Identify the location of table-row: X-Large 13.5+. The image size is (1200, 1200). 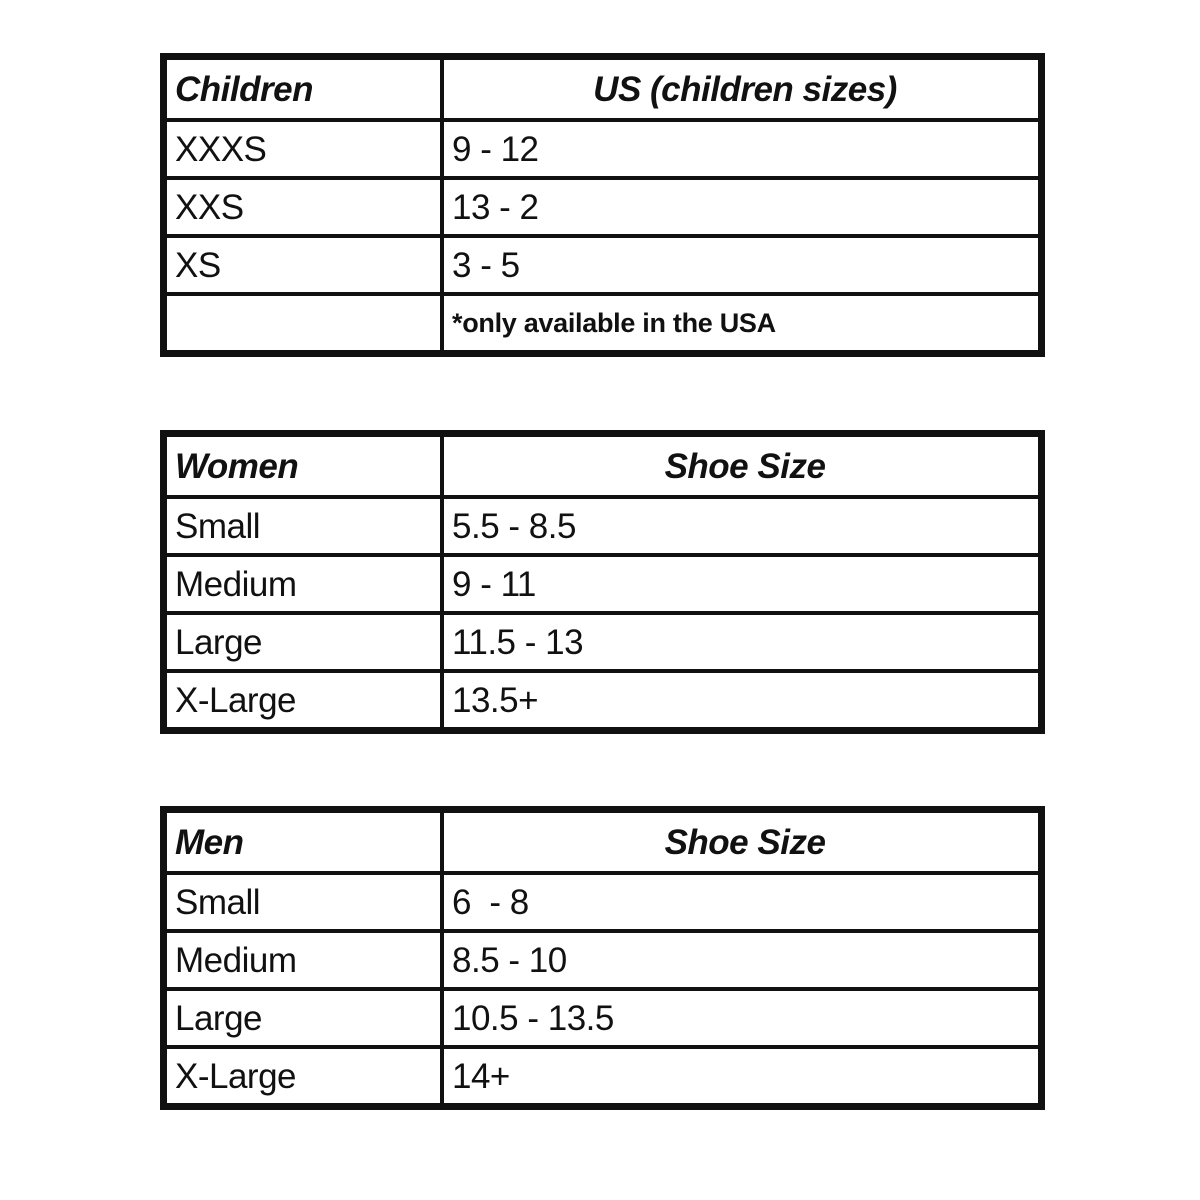
(602, 701).